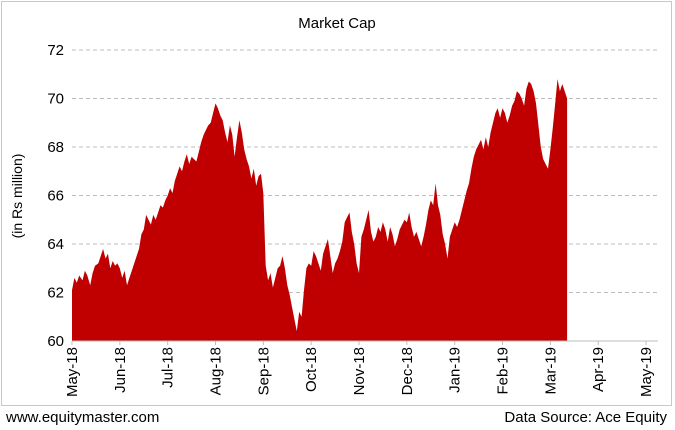 The image size is (675, 430). Describe the element at coordinates (550, 371) in the screenshot. I see `x-tick-label: Mar-19` at that location.